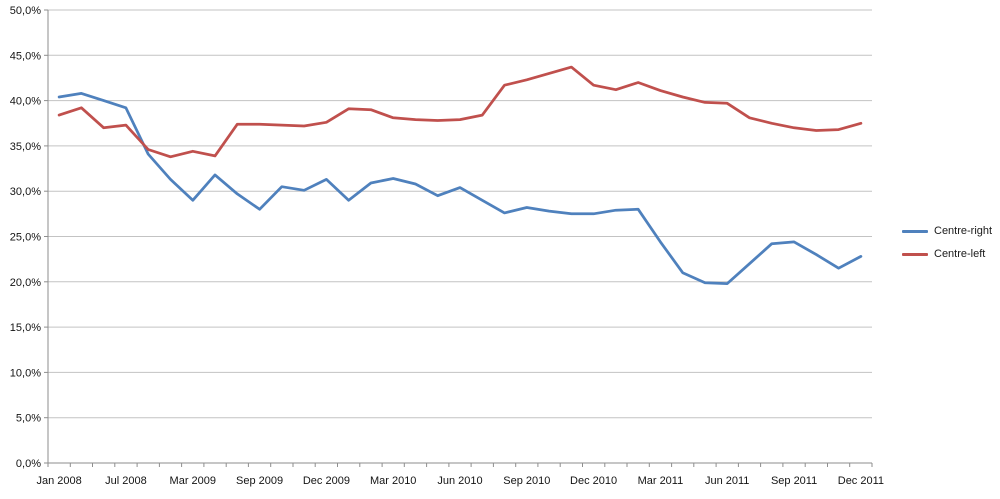 This screenshot has height=499, width=1000. I want to click on legend-item-centre-left: Centre-left, so click(947, 254).